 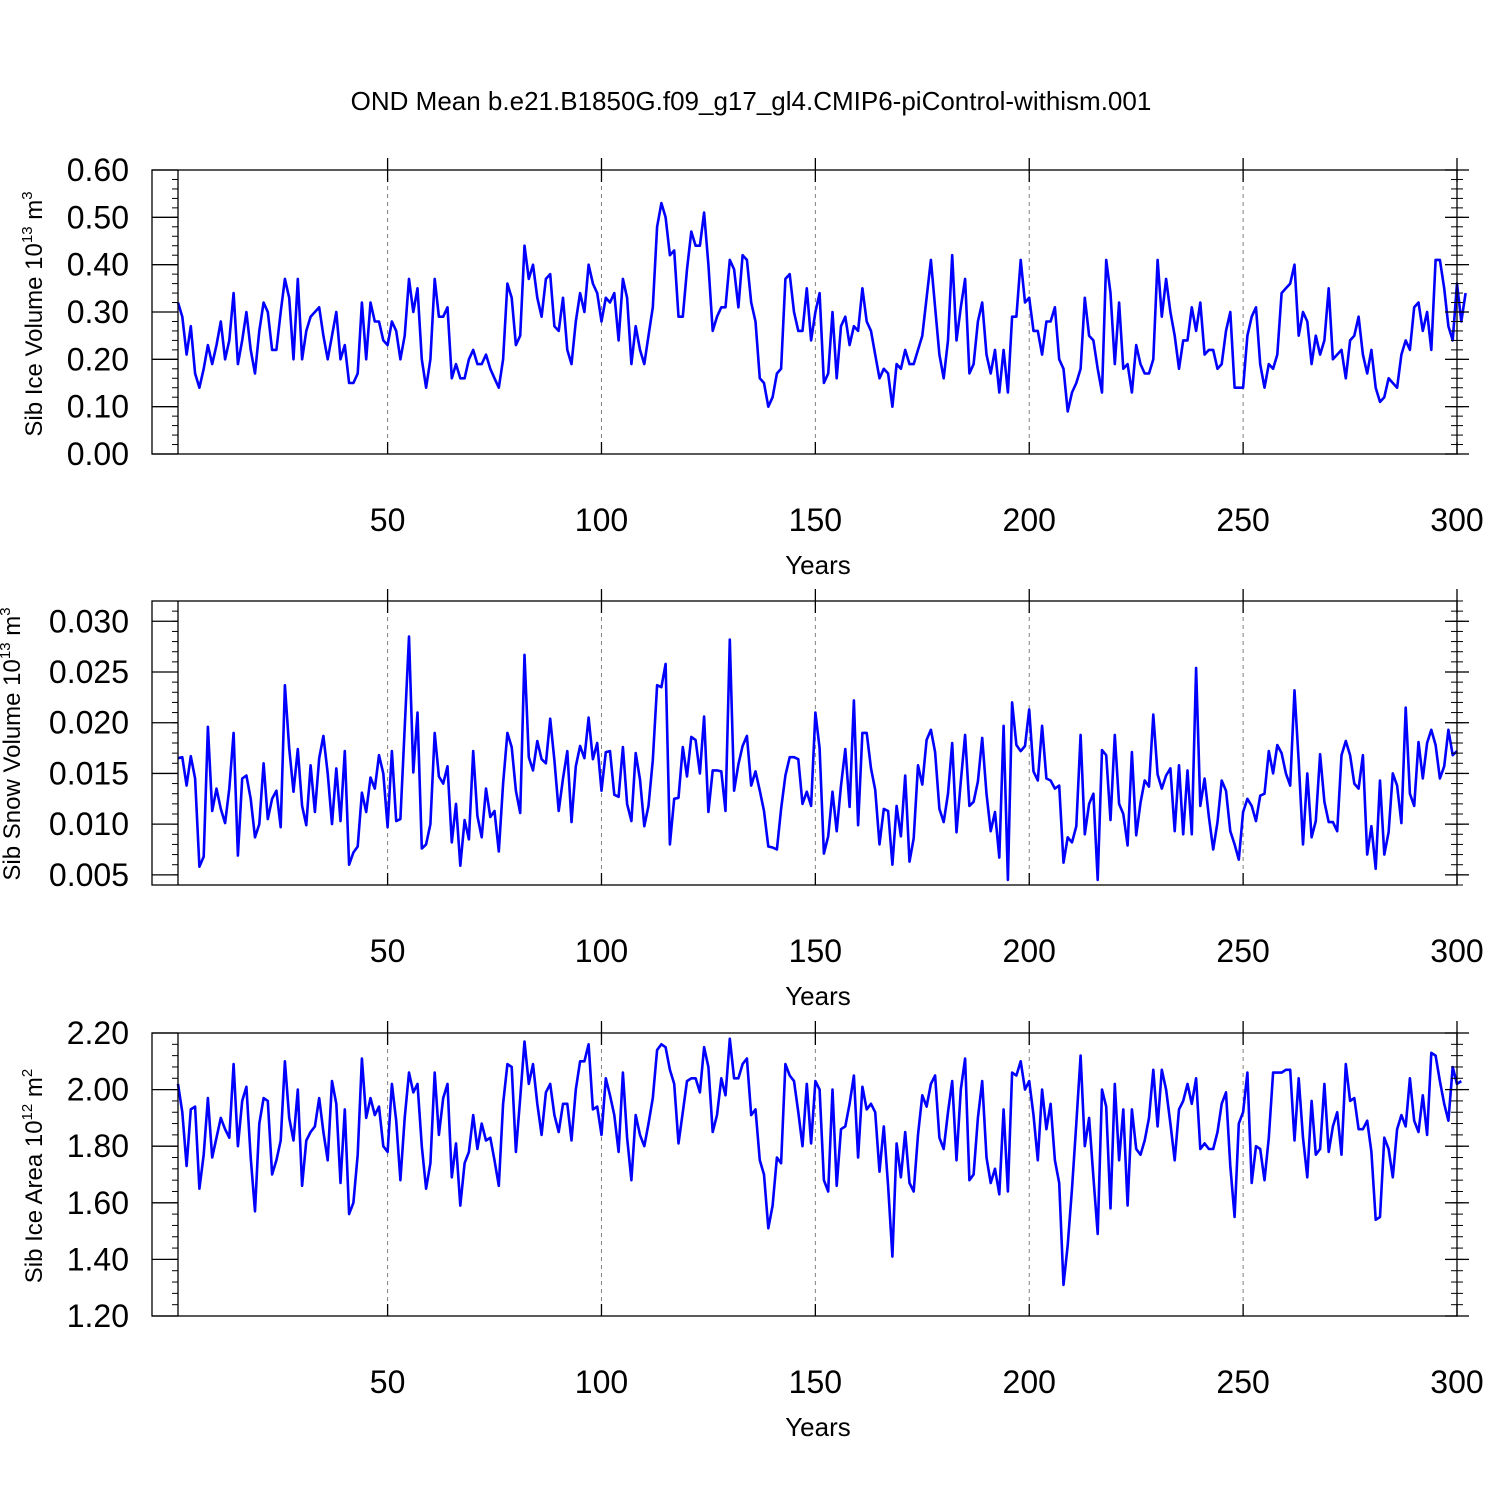 What do you see at coordinates (601, 520) in the screenshot?
I see `ice-volume-x-tick-label: 100` at bounding box center [601, 520].